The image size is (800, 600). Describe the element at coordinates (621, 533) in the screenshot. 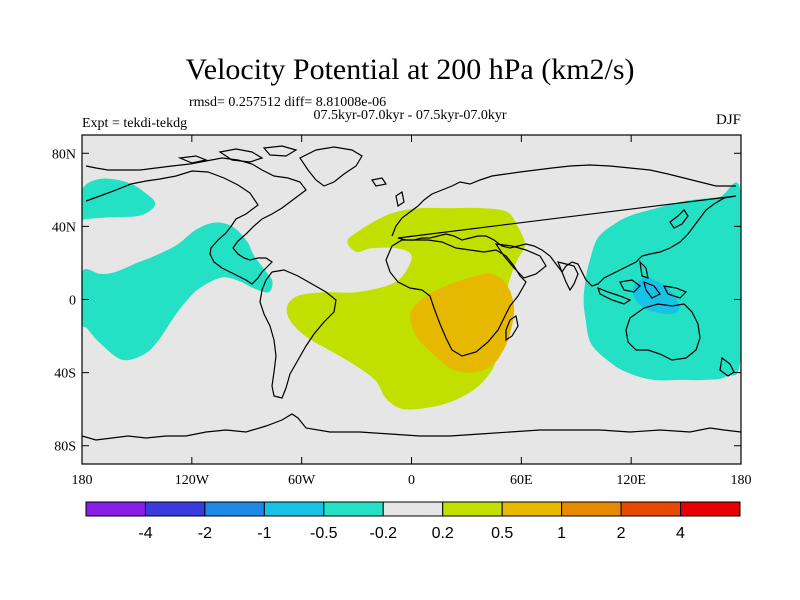

I see `colorbar-label: 2` at that location.